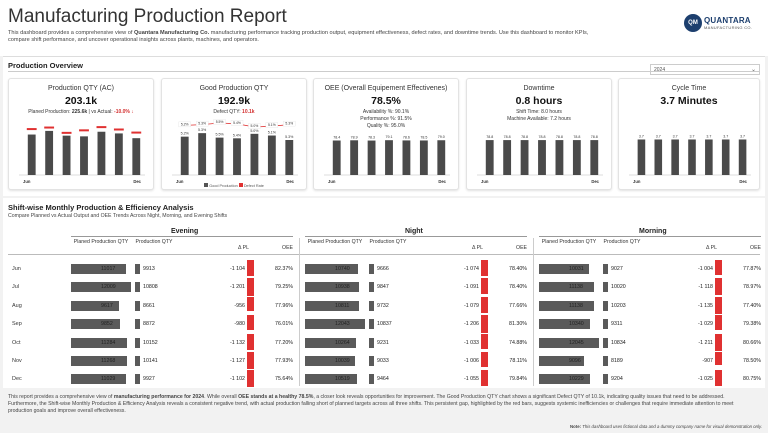 Image resolution: width=768 pixels, height=433 pixels. I want to click on oee-value: 77.96%, so click(284, 305).